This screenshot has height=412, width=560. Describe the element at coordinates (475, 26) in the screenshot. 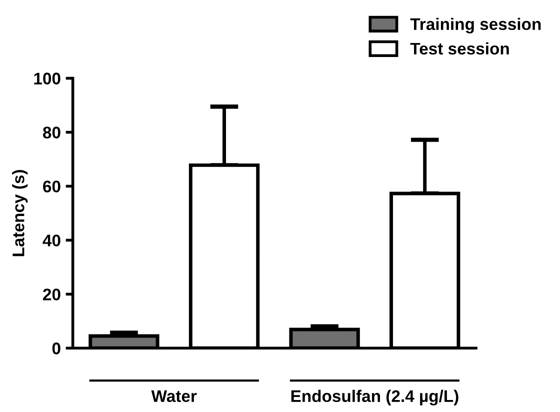

I see `legend-label: Training session` at that location.